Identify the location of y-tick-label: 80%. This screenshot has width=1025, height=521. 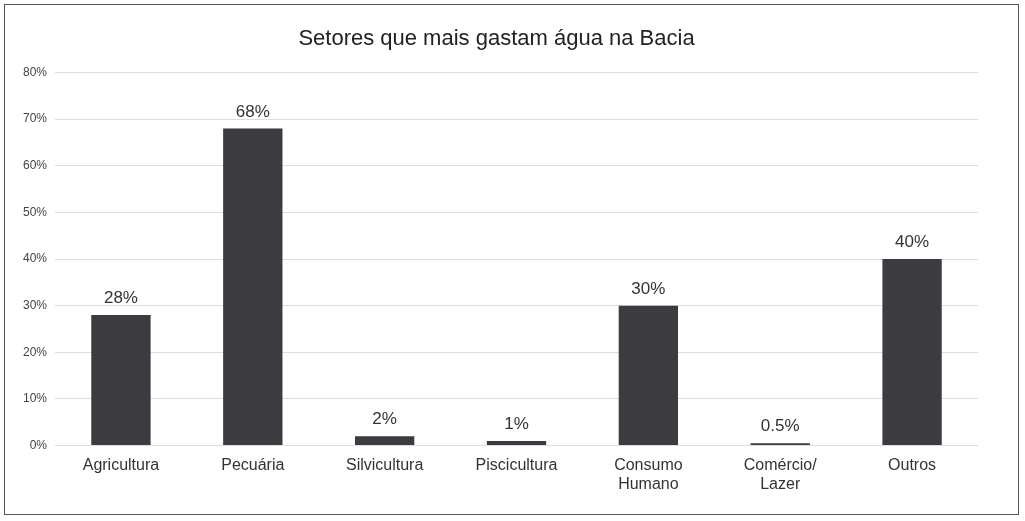
(35, 71).